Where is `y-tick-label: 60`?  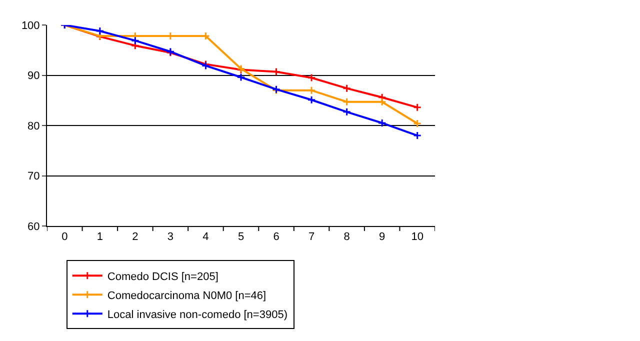
y-tick-label: 60 is located at coordinates (34, 226).